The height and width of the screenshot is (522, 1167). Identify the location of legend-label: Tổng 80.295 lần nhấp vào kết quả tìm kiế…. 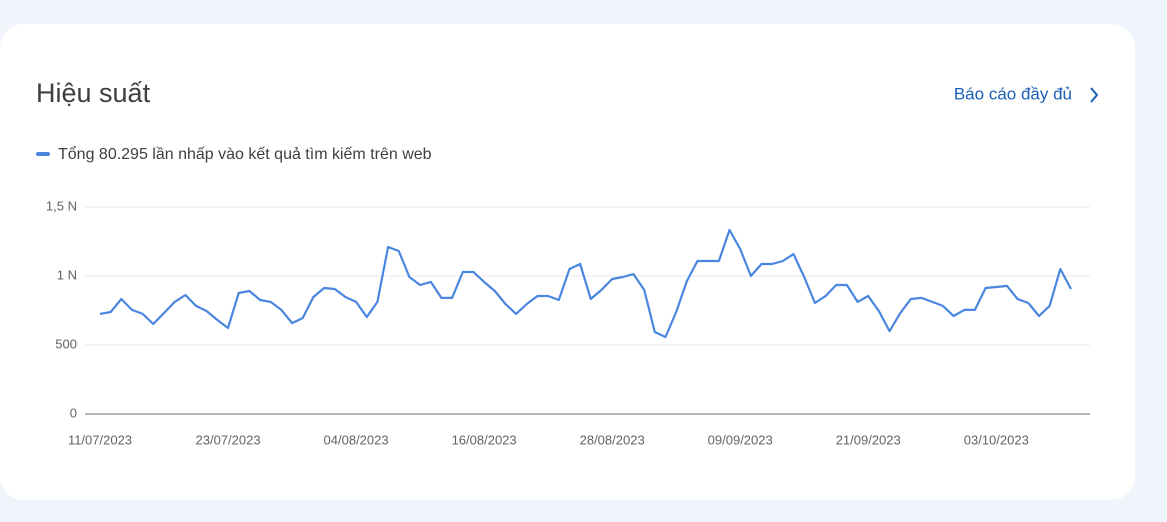
(245, 154).